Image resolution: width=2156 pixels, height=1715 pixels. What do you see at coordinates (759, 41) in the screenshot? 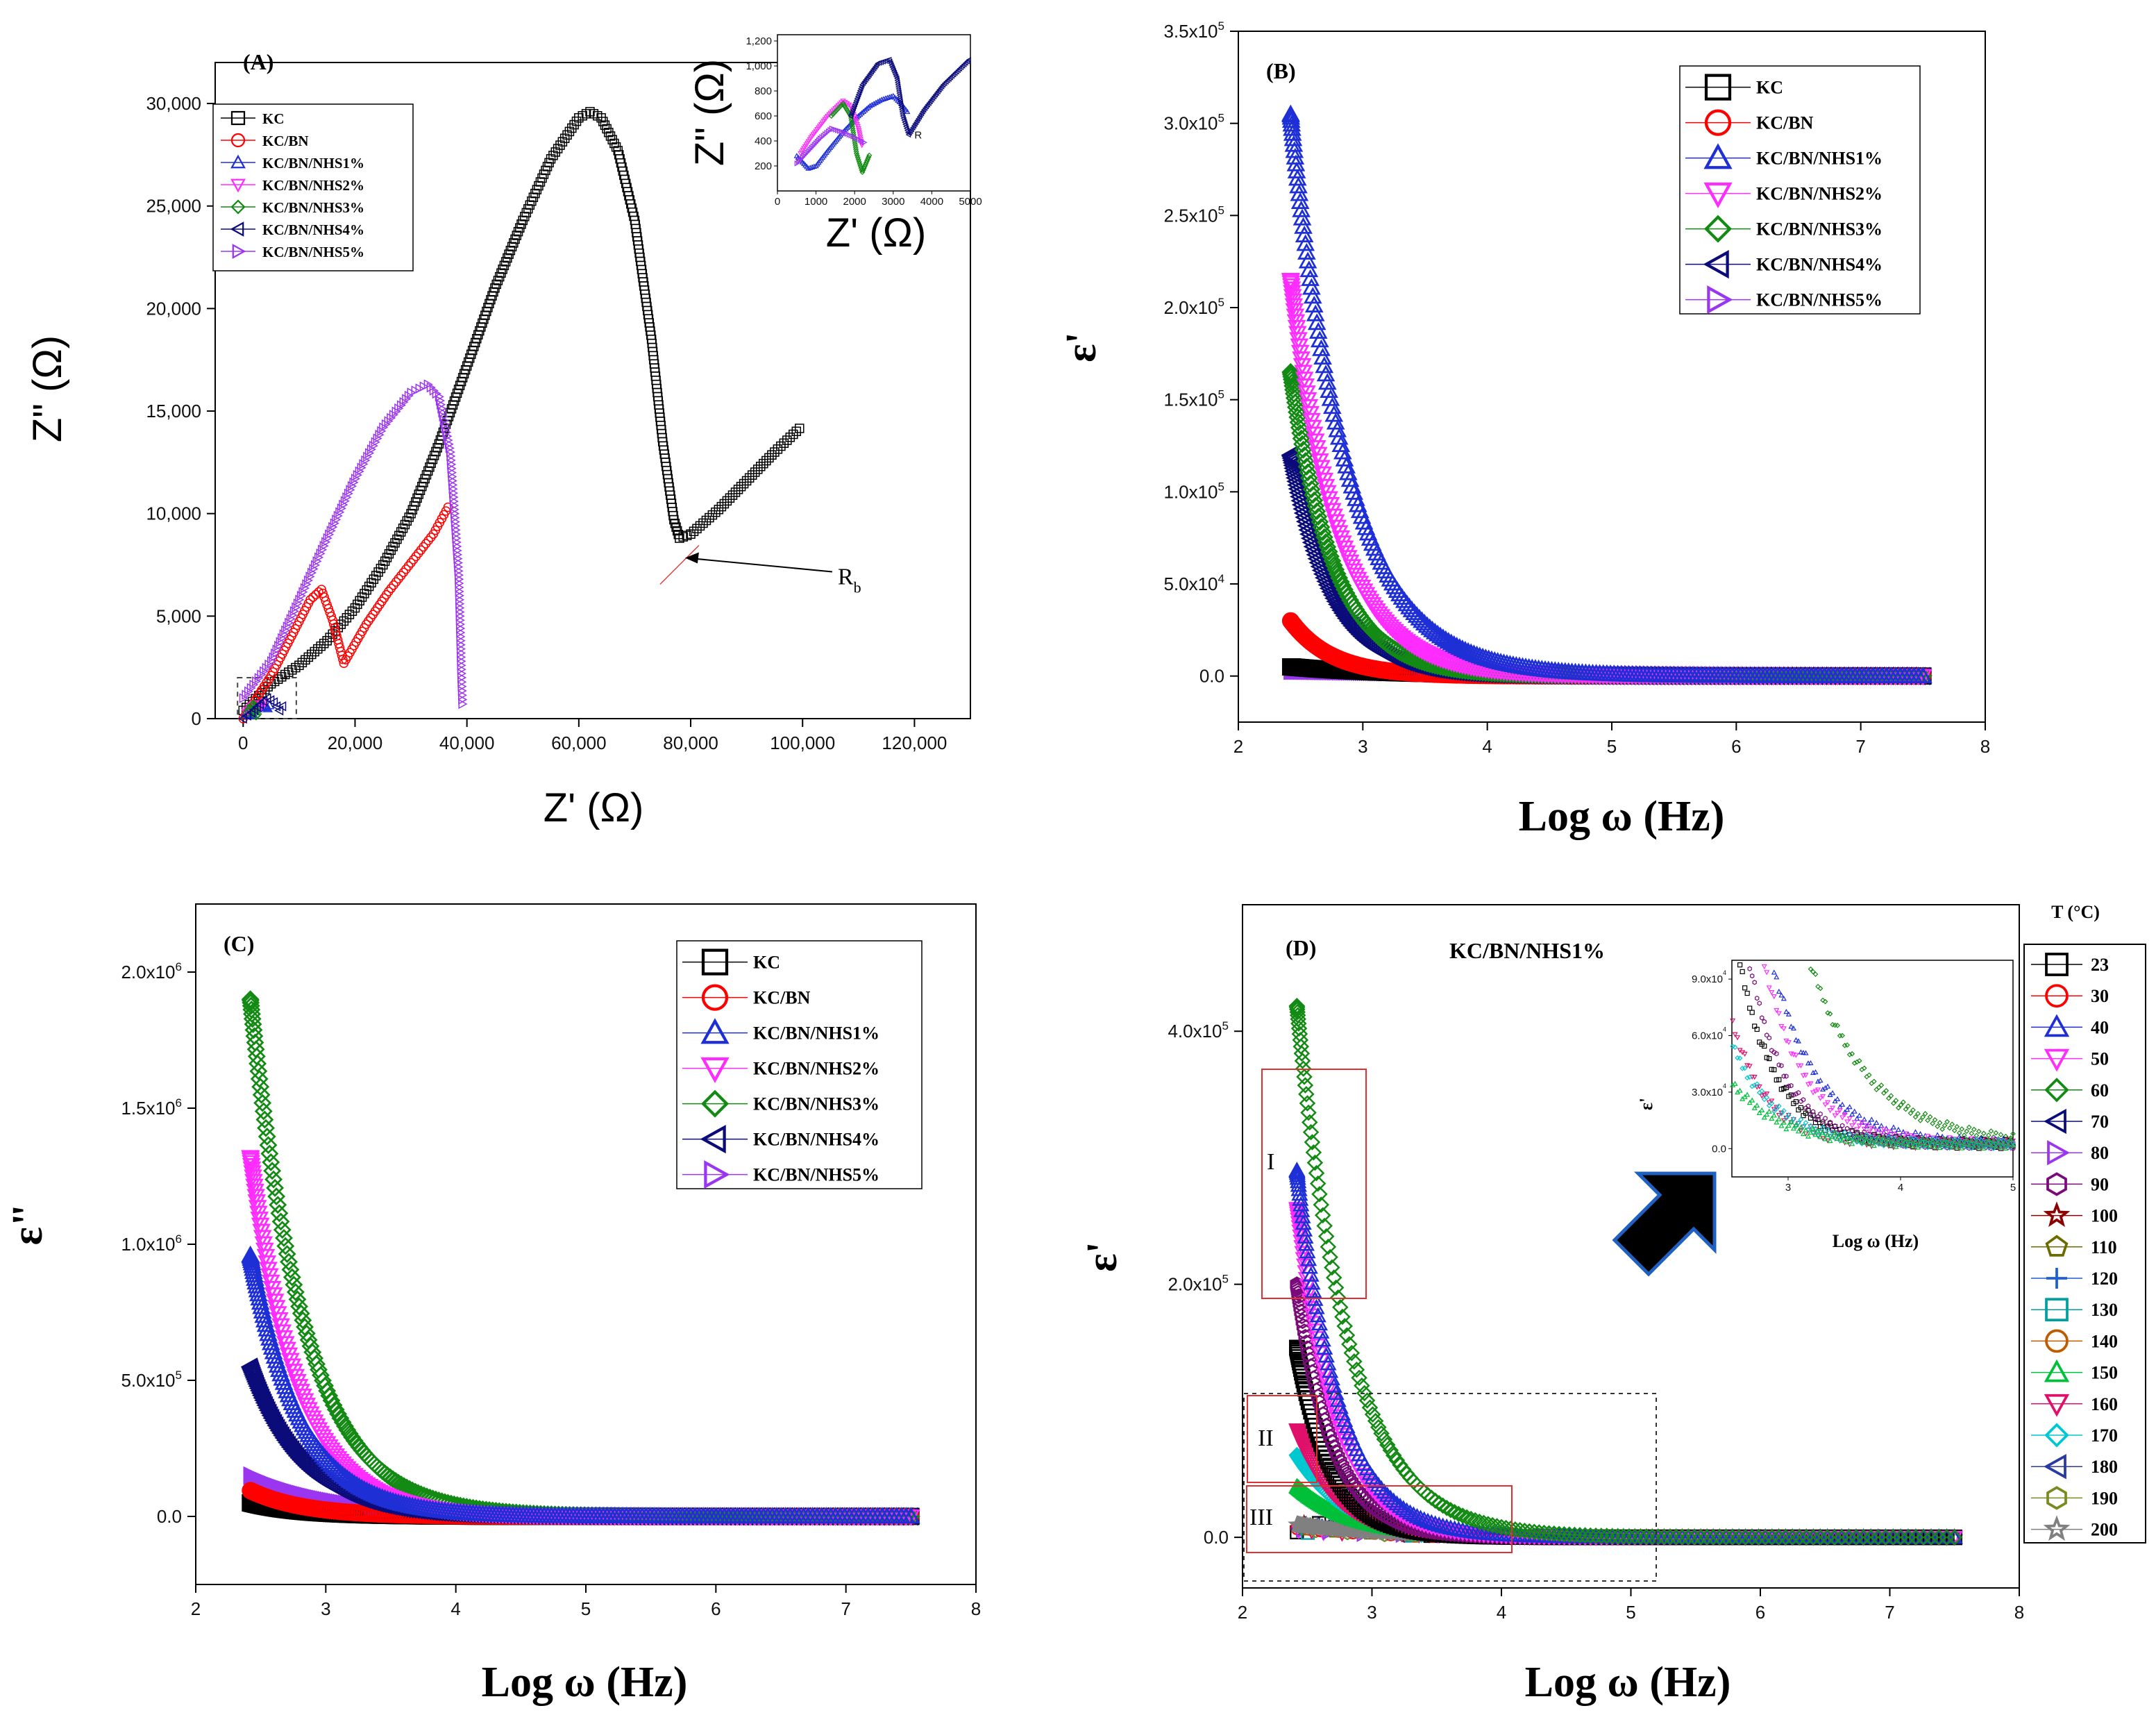
I see `inset-y-tick-label: 1,200` at bounding box center [759, 41].